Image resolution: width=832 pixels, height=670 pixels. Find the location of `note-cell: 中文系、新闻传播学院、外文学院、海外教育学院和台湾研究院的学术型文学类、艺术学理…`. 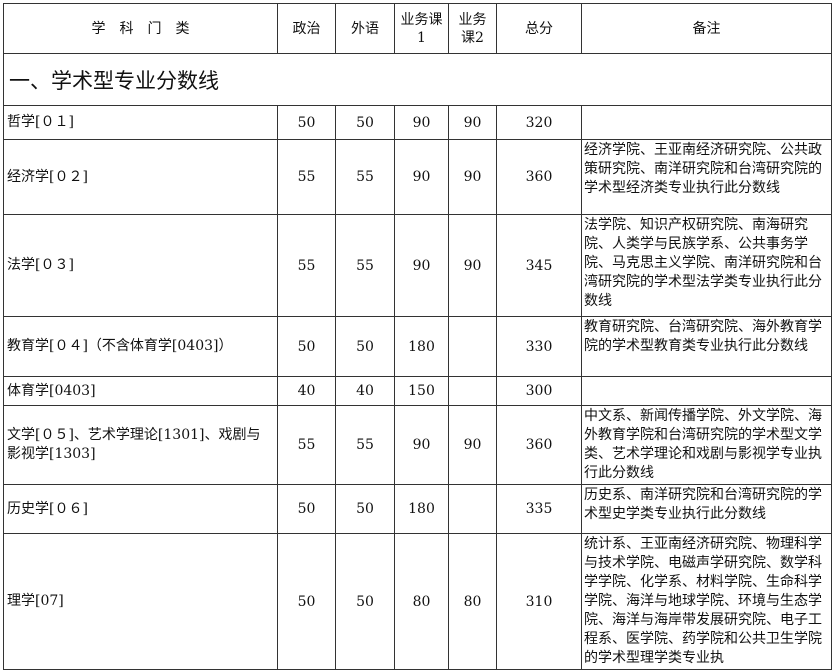

note-cell: 中文系、新闻传播学院、外文学院、海外教育学院和台湾研究院的学术型文学类、艺术学理… is located at coordinates (706, 445).